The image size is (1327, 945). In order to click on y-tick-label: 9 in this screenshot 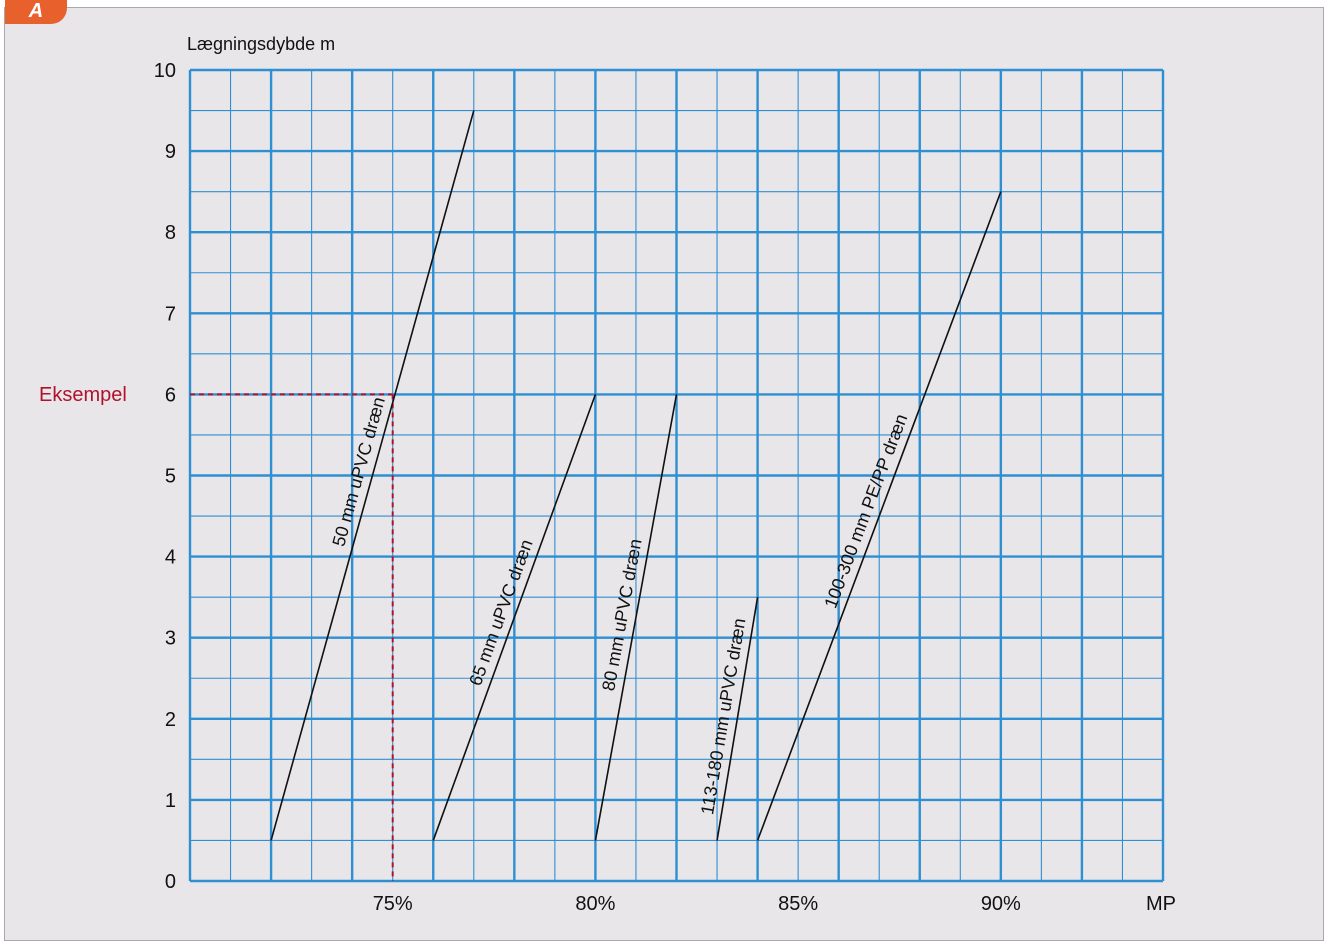, I will do `click(170, 152)`.